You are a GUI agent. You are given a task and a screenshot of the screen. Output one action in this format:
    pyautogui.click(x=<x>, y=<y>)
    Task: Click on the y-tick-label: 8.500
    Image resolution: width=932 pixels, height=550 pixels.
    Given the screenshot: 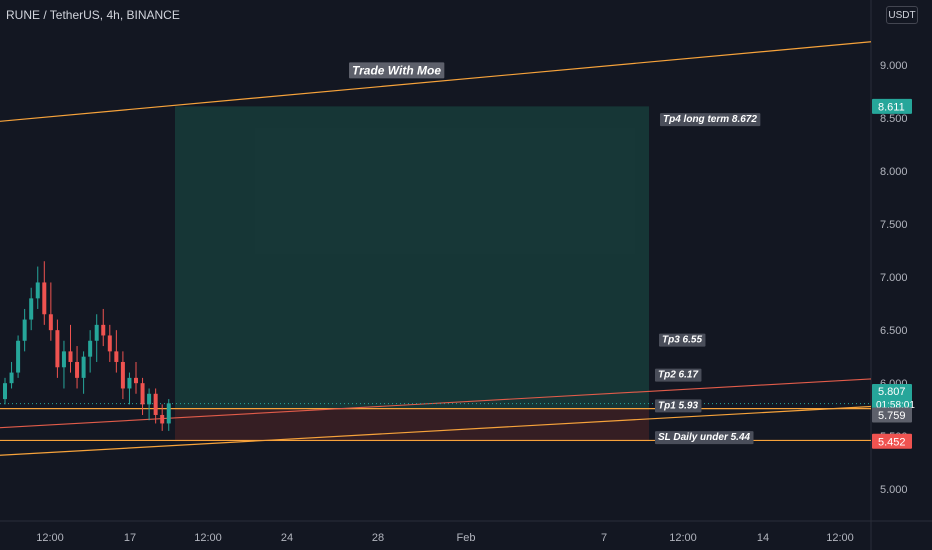 What is the action you would take?
    pyautogui.click(x=894, y=119)
    